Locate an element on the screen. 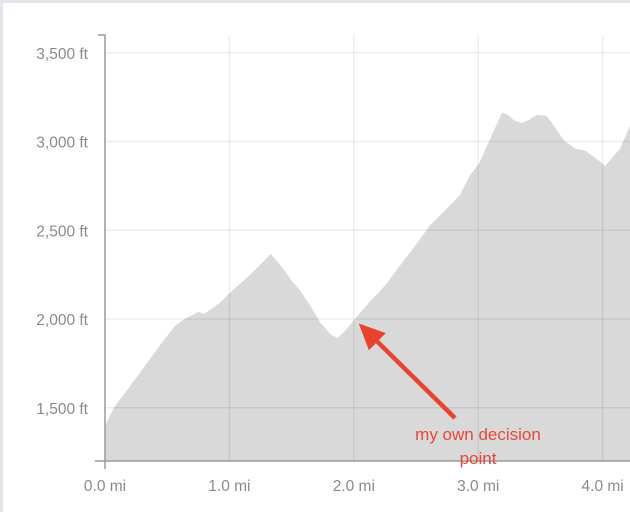  annotation-text: my own decision is located at coordinates (478, 434).